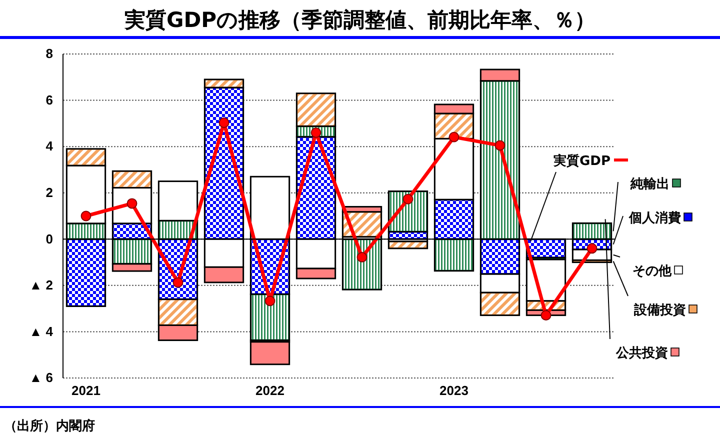 This screenshot has width=720, height=438. What do you see at coordinates (49, 426) in the screenshot?
I see `text: （出所）内閣府` at bounding box center [49, 426].